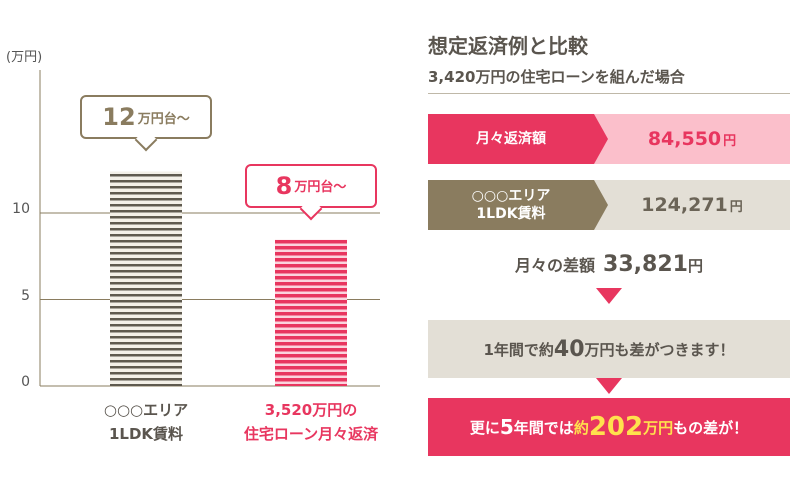 This screenshot has height=480, width=800. Describe the element at coordinates (146, 278) in the screenshot. I see `bar-rent` at that location.